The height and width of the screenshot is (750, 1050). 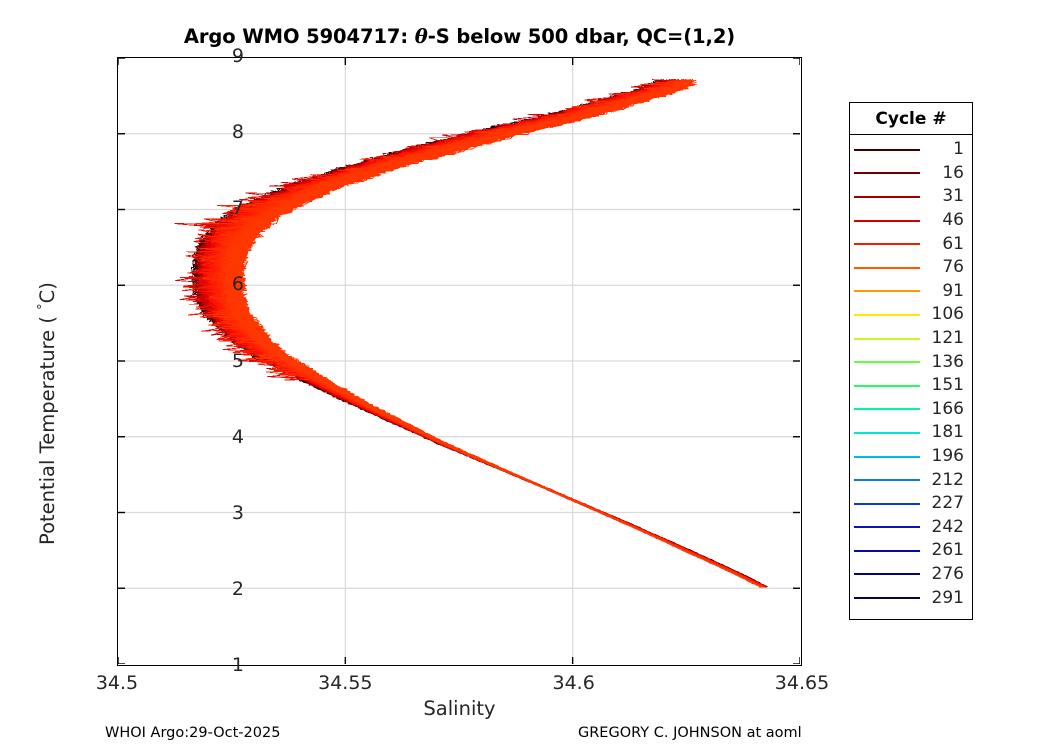 I want to click on legend-item: 276, so click(x=911, y=575).